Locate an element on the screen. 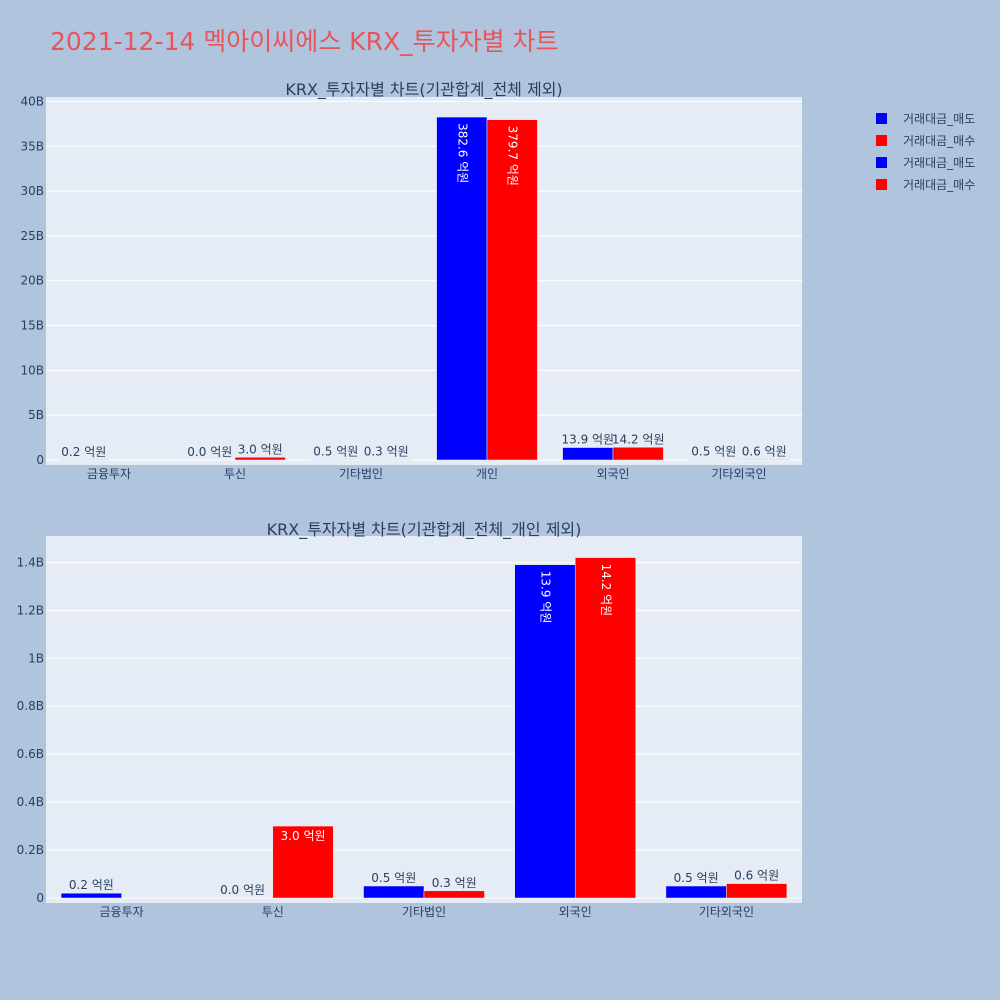 This screenshot has width=1000, height=1000. y-tick-label: 0.4B is located at coordinates (30, 802).